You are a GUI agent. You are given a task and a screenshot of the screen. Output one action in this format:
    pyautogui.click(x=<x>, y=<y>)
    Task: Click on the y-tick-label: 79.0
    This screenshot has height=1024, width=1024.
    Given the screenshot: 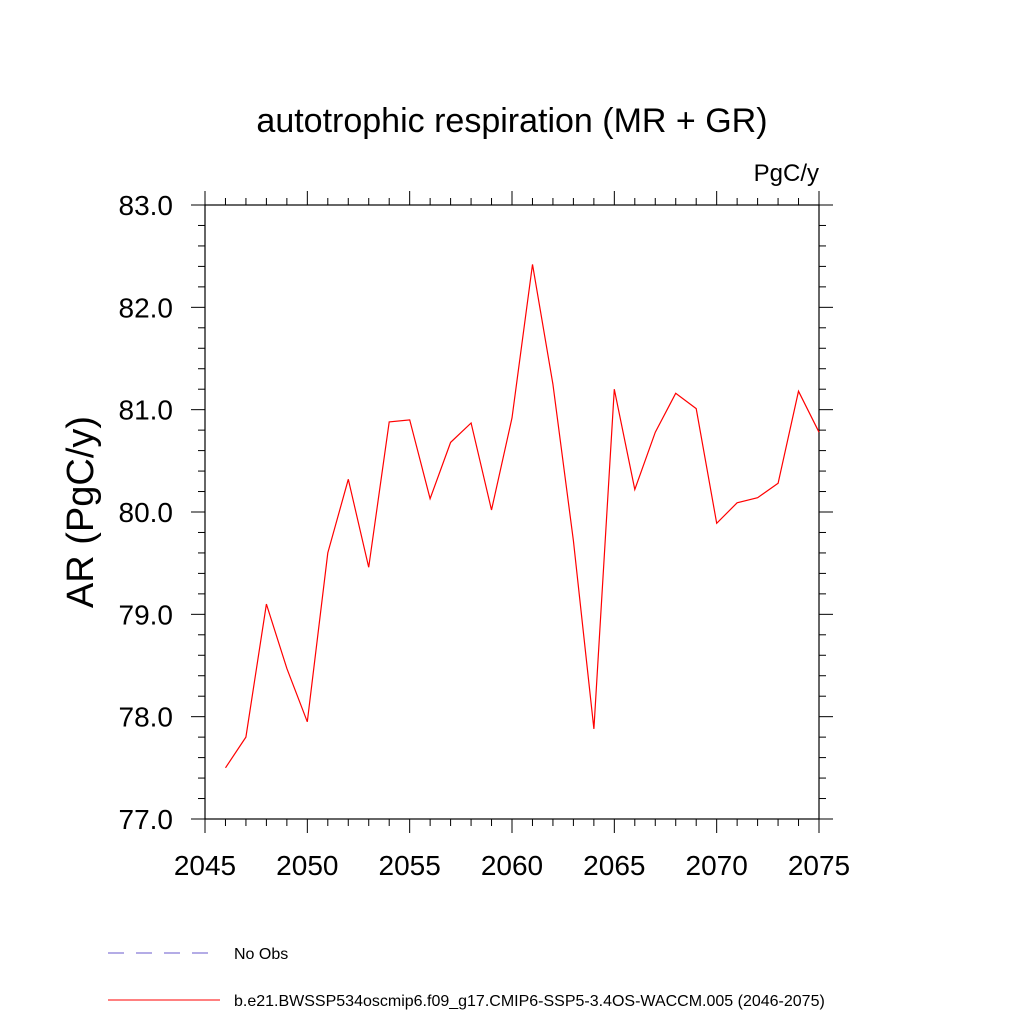 What is the action you would take?
    pyautogui.click(x=146, y=614)
    